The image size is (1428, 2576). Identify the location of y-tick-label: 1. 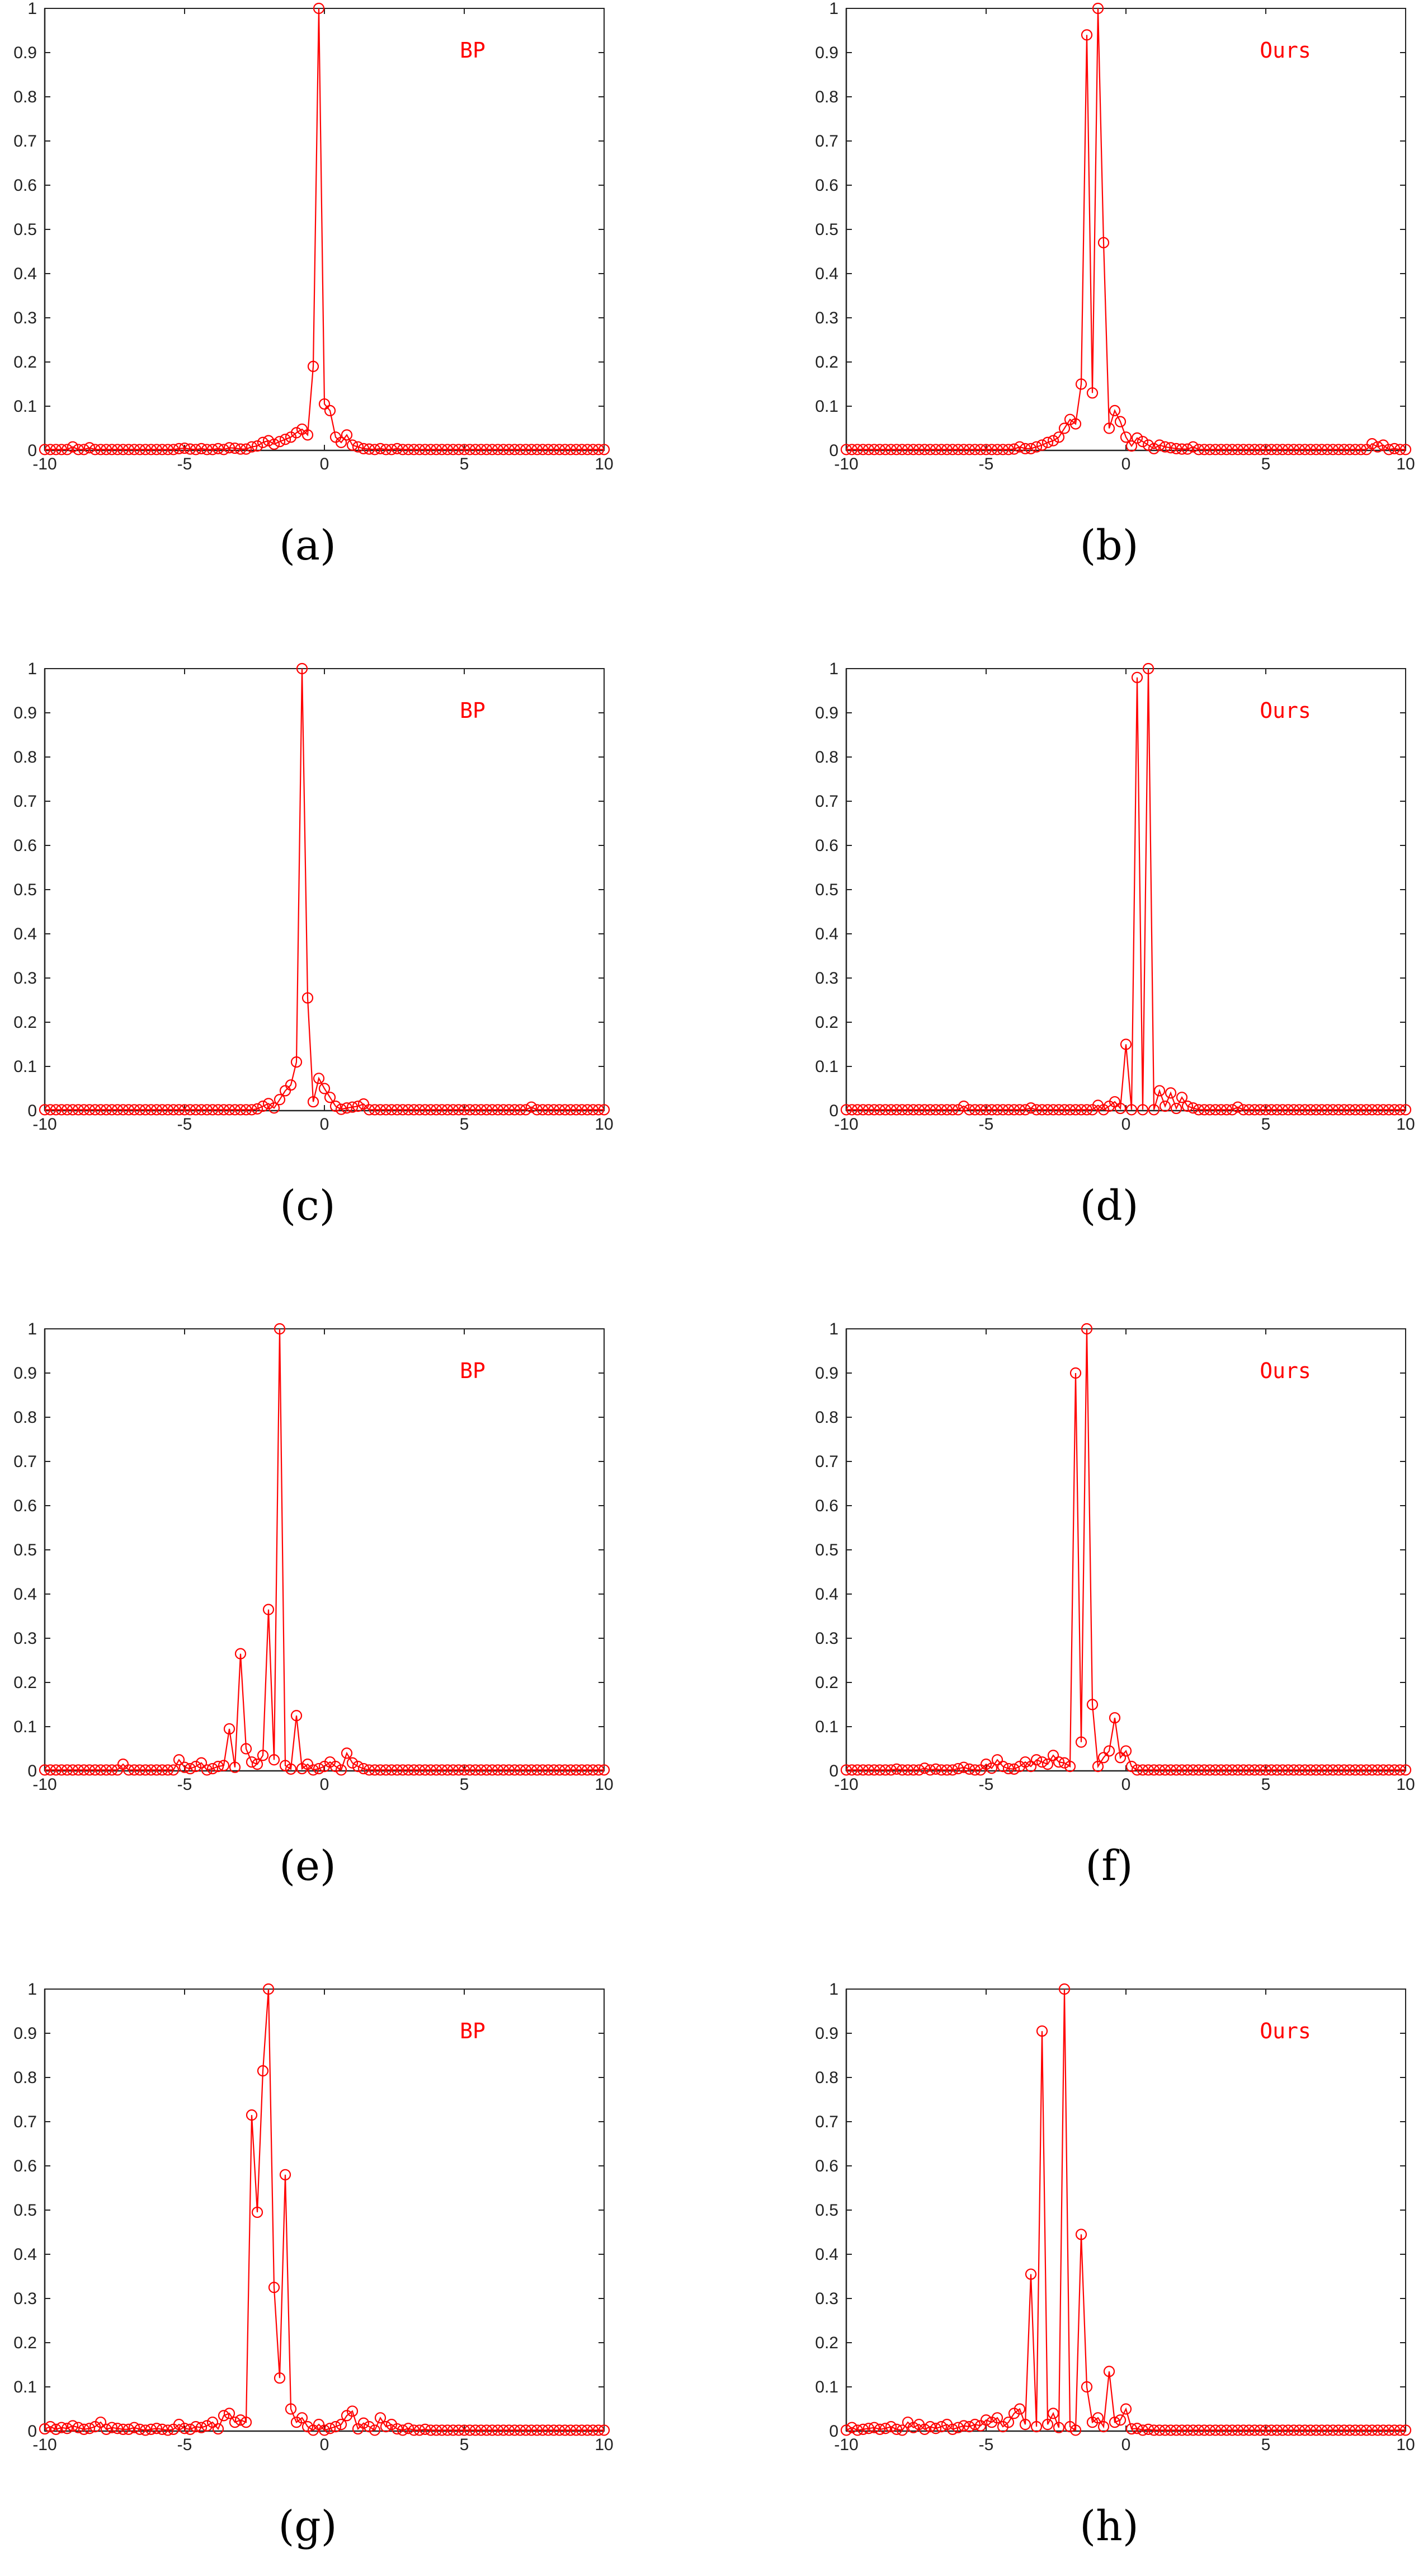
(833, 9).